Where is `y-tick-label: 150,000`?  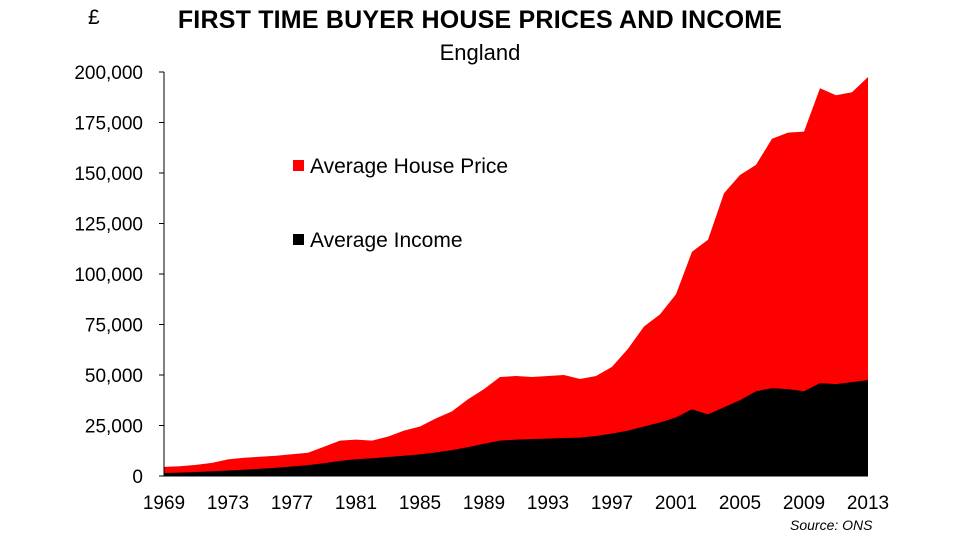 y-tick-label: 150,000 is located at coordinates (108, 174).